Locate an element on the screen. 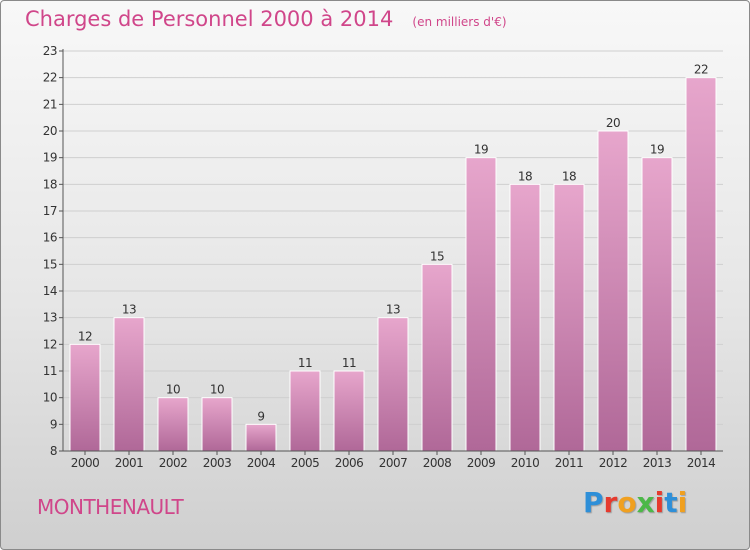 The height and width of the screenshot is (550, 750). x-tick-label-2004: 2004 is located at coordinates (261, 463).